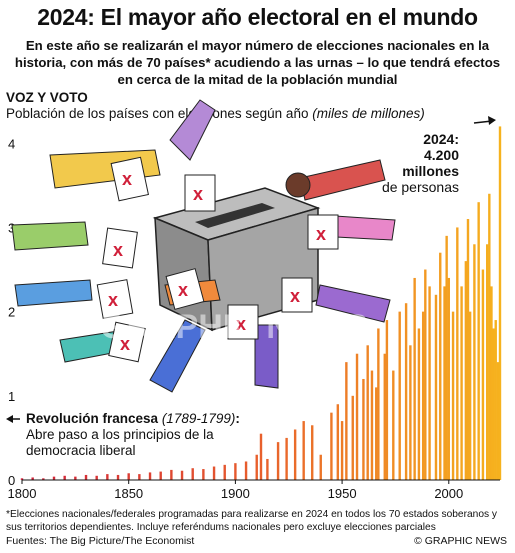 Image resolution: width=515 pixels, height=553 pixels. I want to click on x-tick-label-1800: 1800, so click(22, 493).